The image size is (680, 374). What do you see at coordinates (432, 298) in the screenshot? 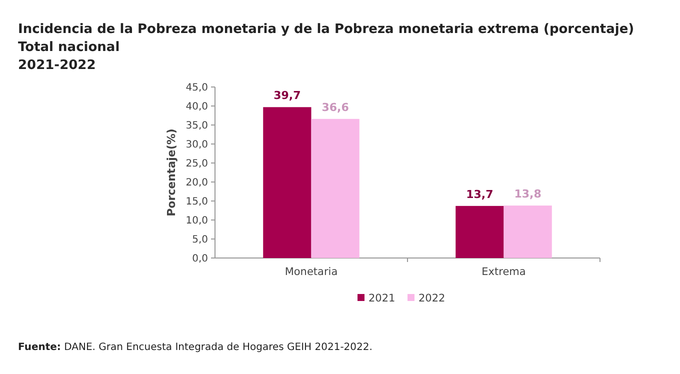
I see `legend-label: 2022` at bounding box center [432, 298].